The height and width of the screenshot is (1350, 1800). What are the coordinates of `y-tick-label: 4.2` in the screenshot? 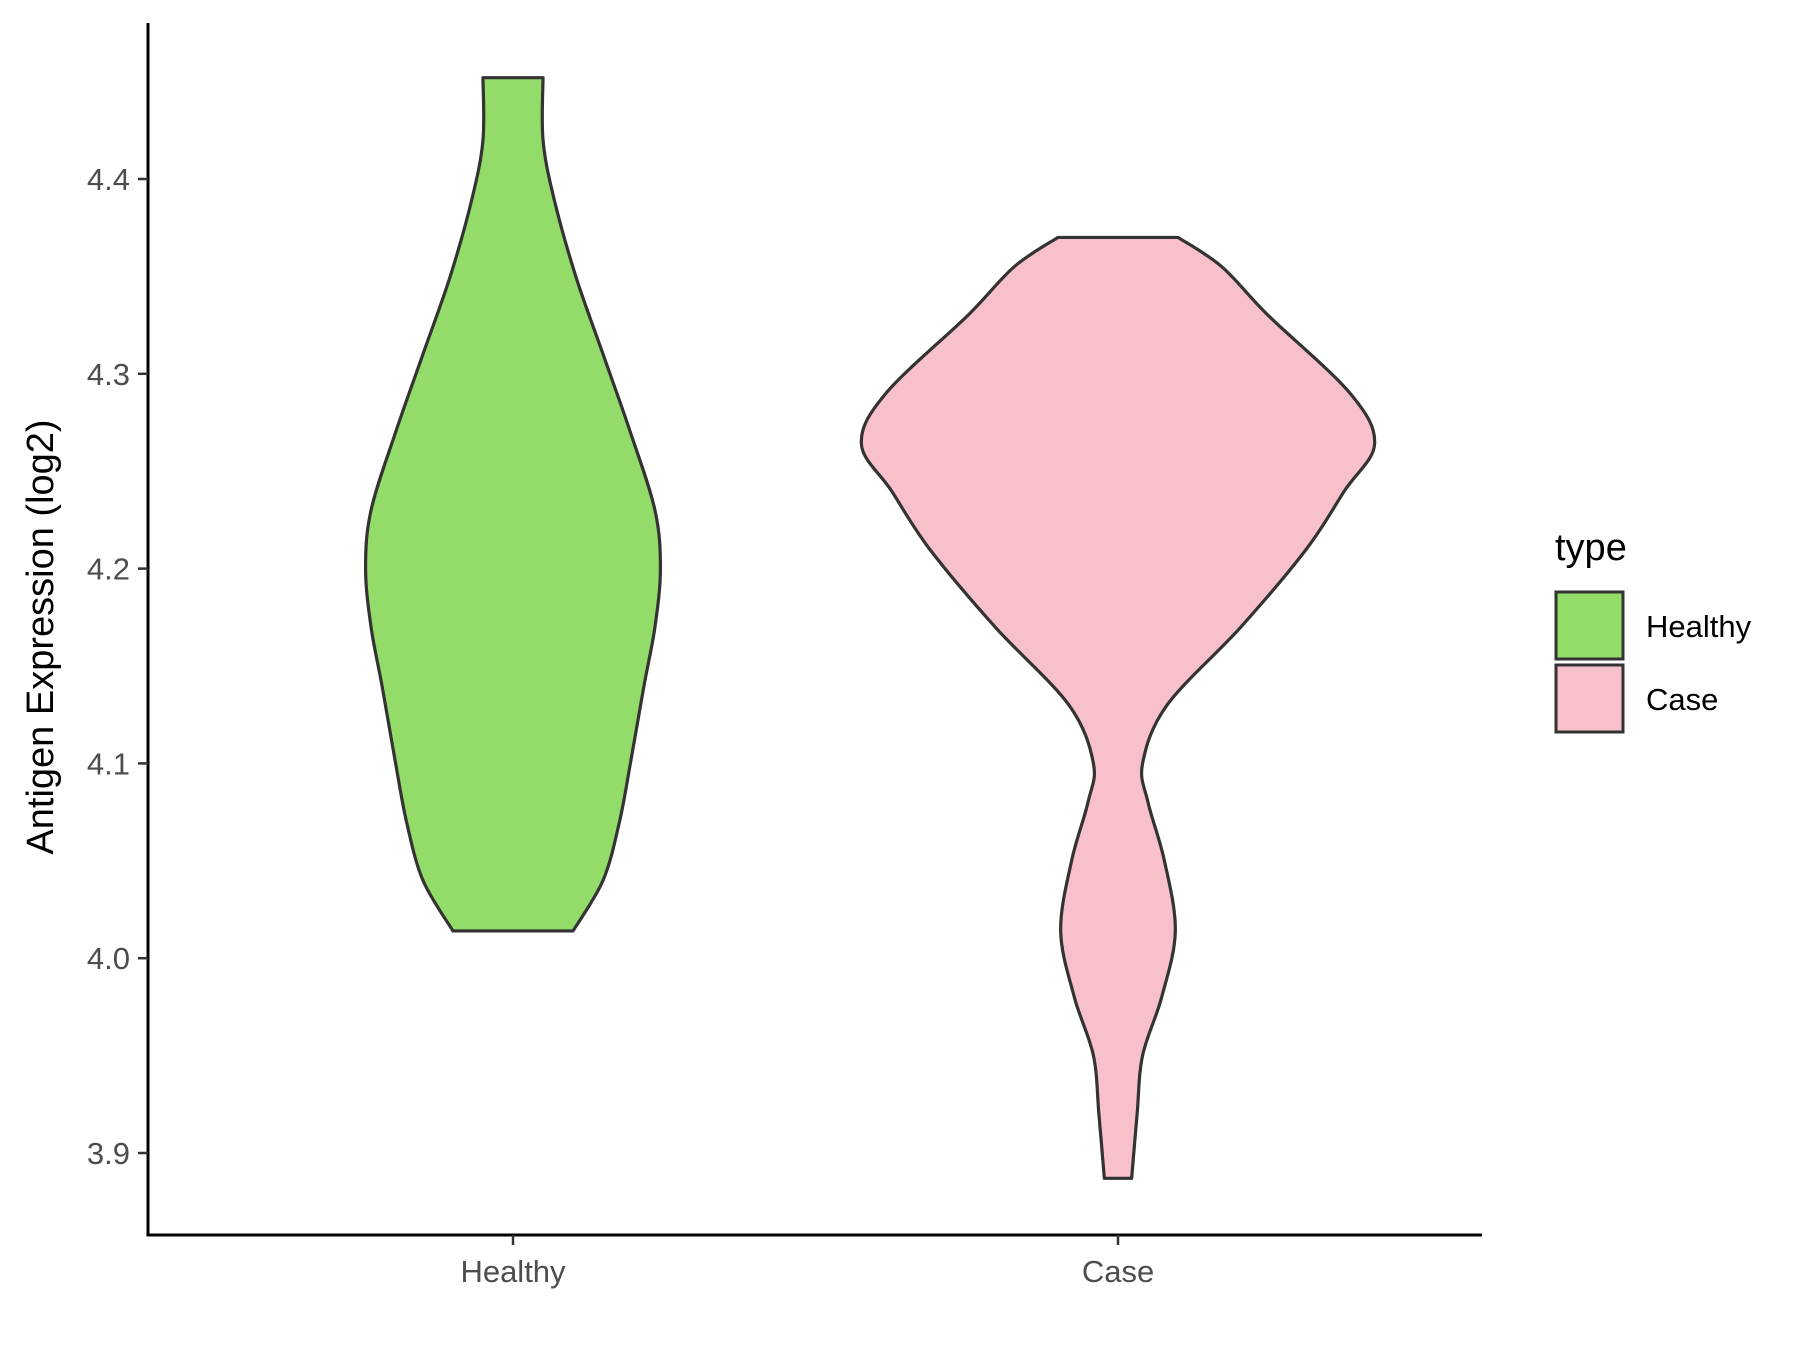 It's located at (108, 569).